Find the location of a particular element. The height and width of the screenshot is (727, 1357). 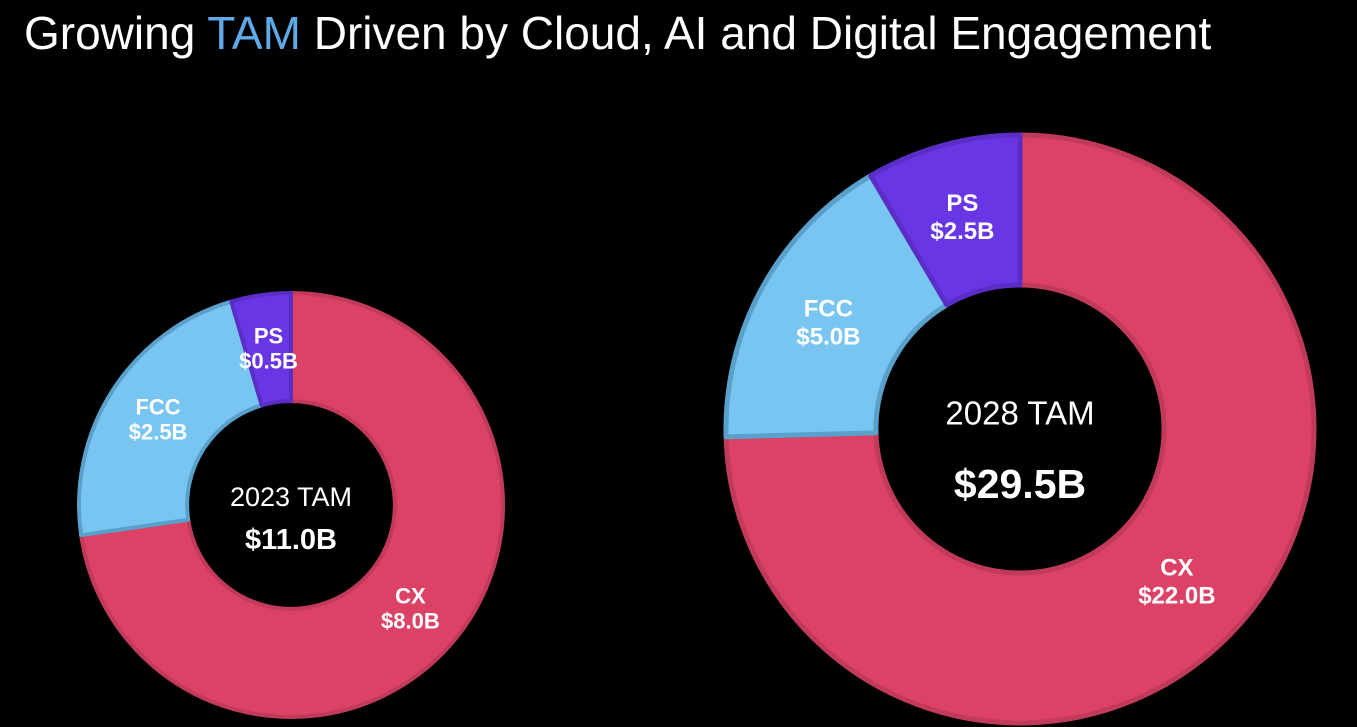

donut-2023-tam-segment-ps is located at coordinates (261, 349).